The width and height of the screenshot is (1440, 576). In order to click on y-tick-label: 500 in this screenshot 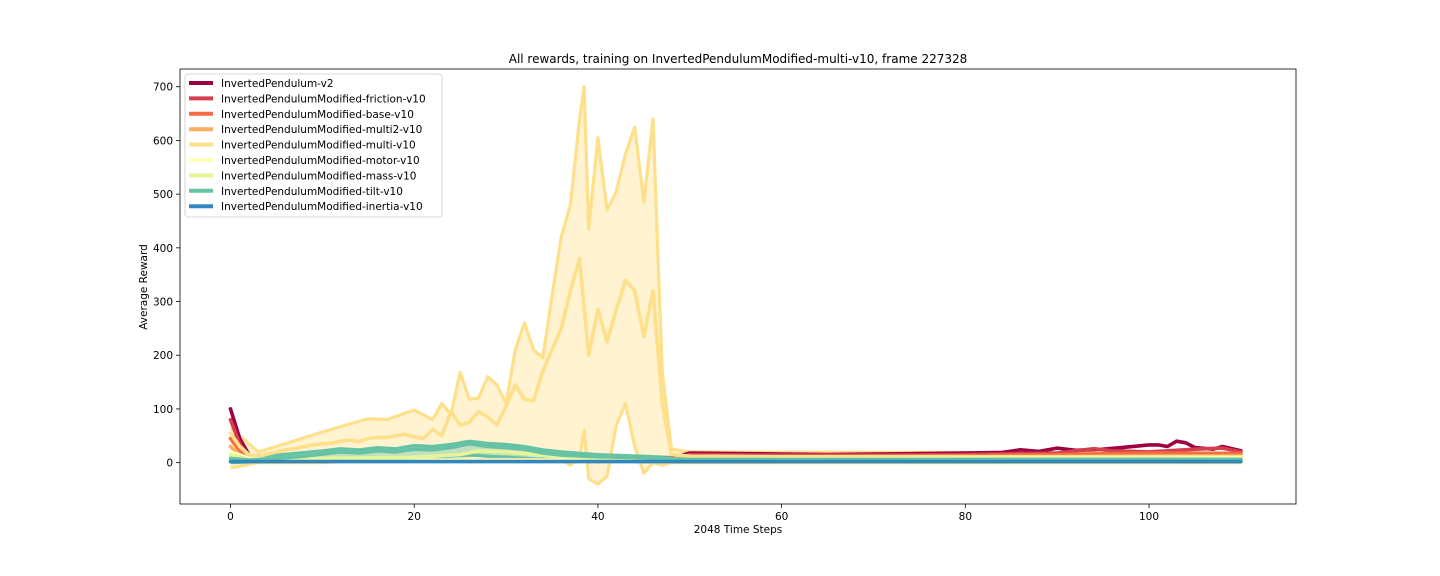, I will do `click(163, 195)`.